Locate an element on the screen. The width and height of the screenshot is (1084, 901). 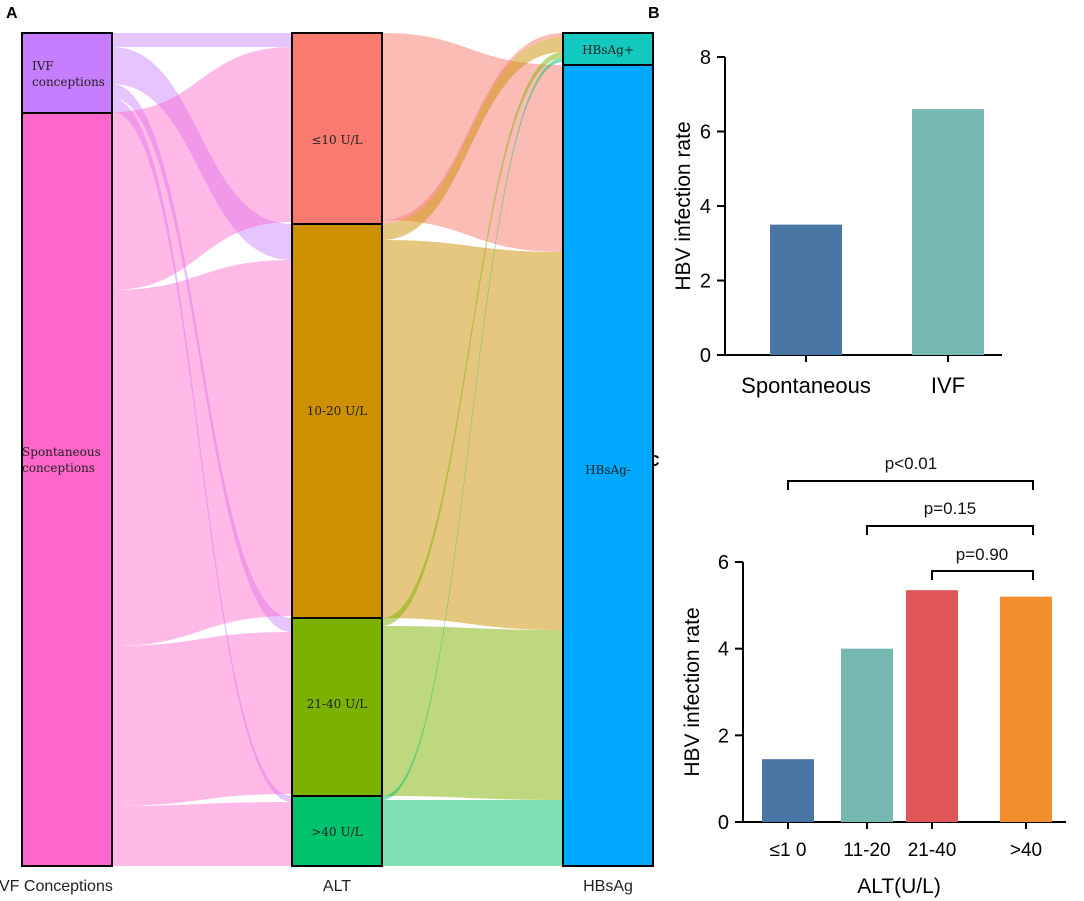
node-hbsag-neg is located at coordinates (608, 465).